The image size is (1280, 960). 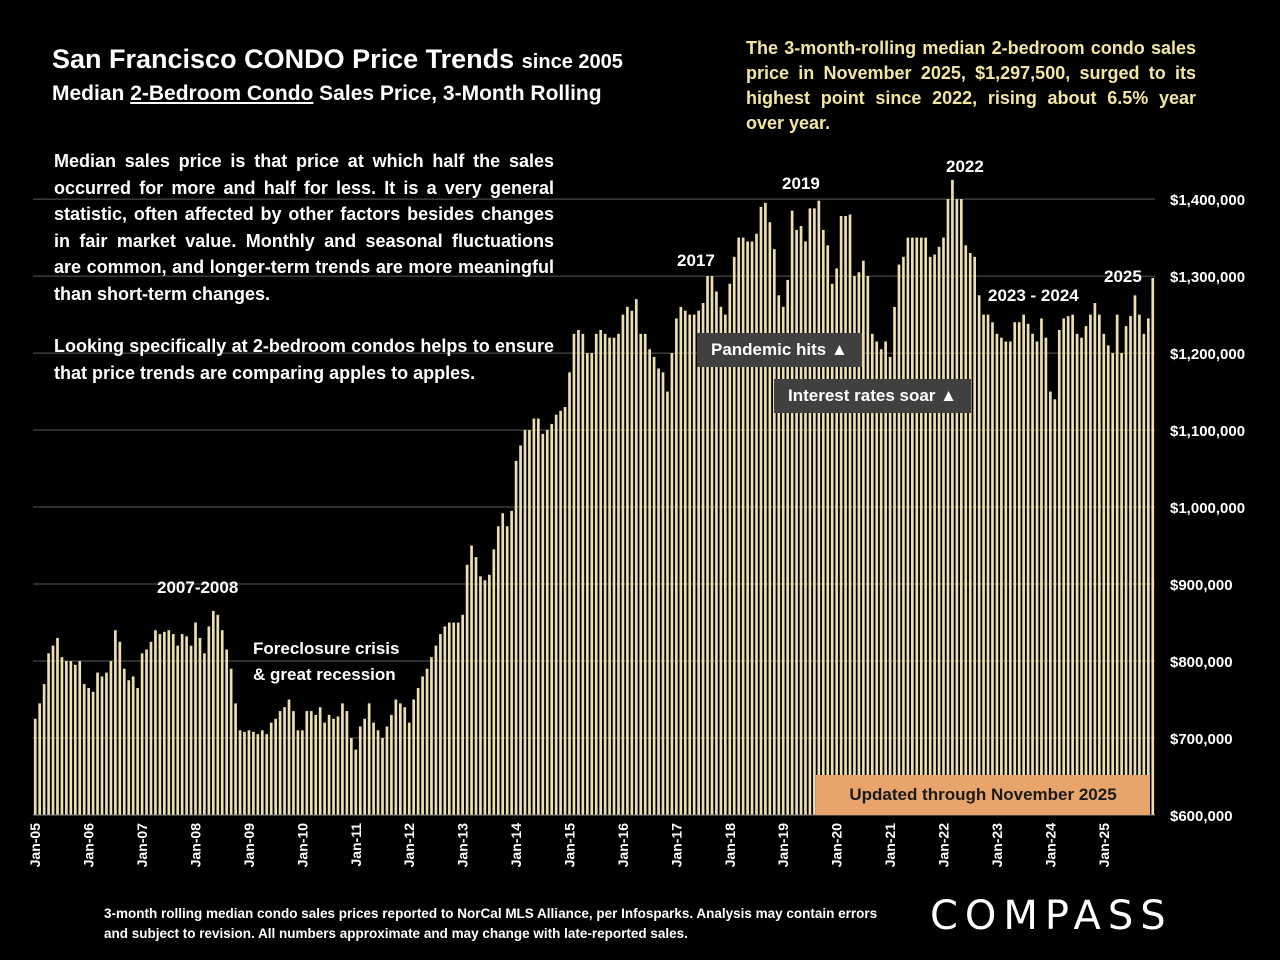 I want to click on subtitle-pre: Median, so click(x=91, y=93).